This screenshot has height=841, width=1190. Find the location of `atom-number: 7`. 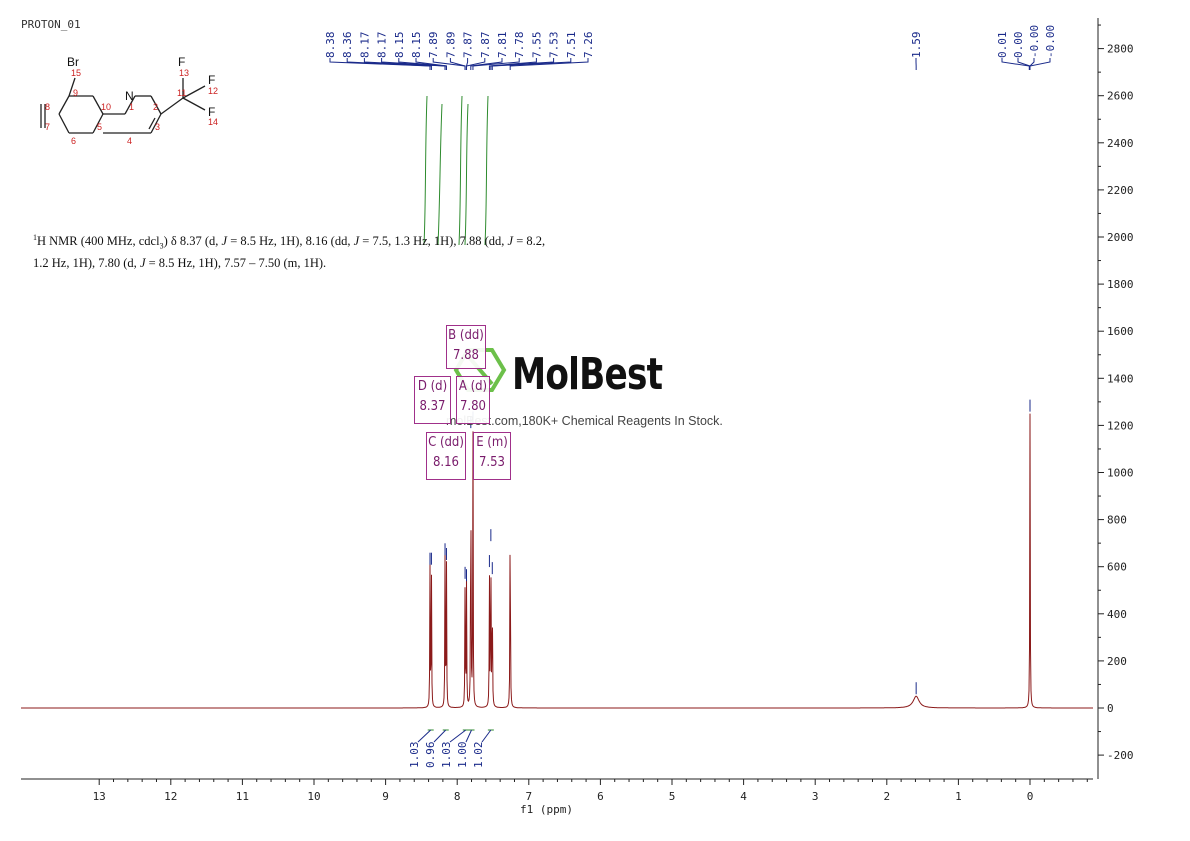

atom-number: 7 is located at coordinates (47, 127).